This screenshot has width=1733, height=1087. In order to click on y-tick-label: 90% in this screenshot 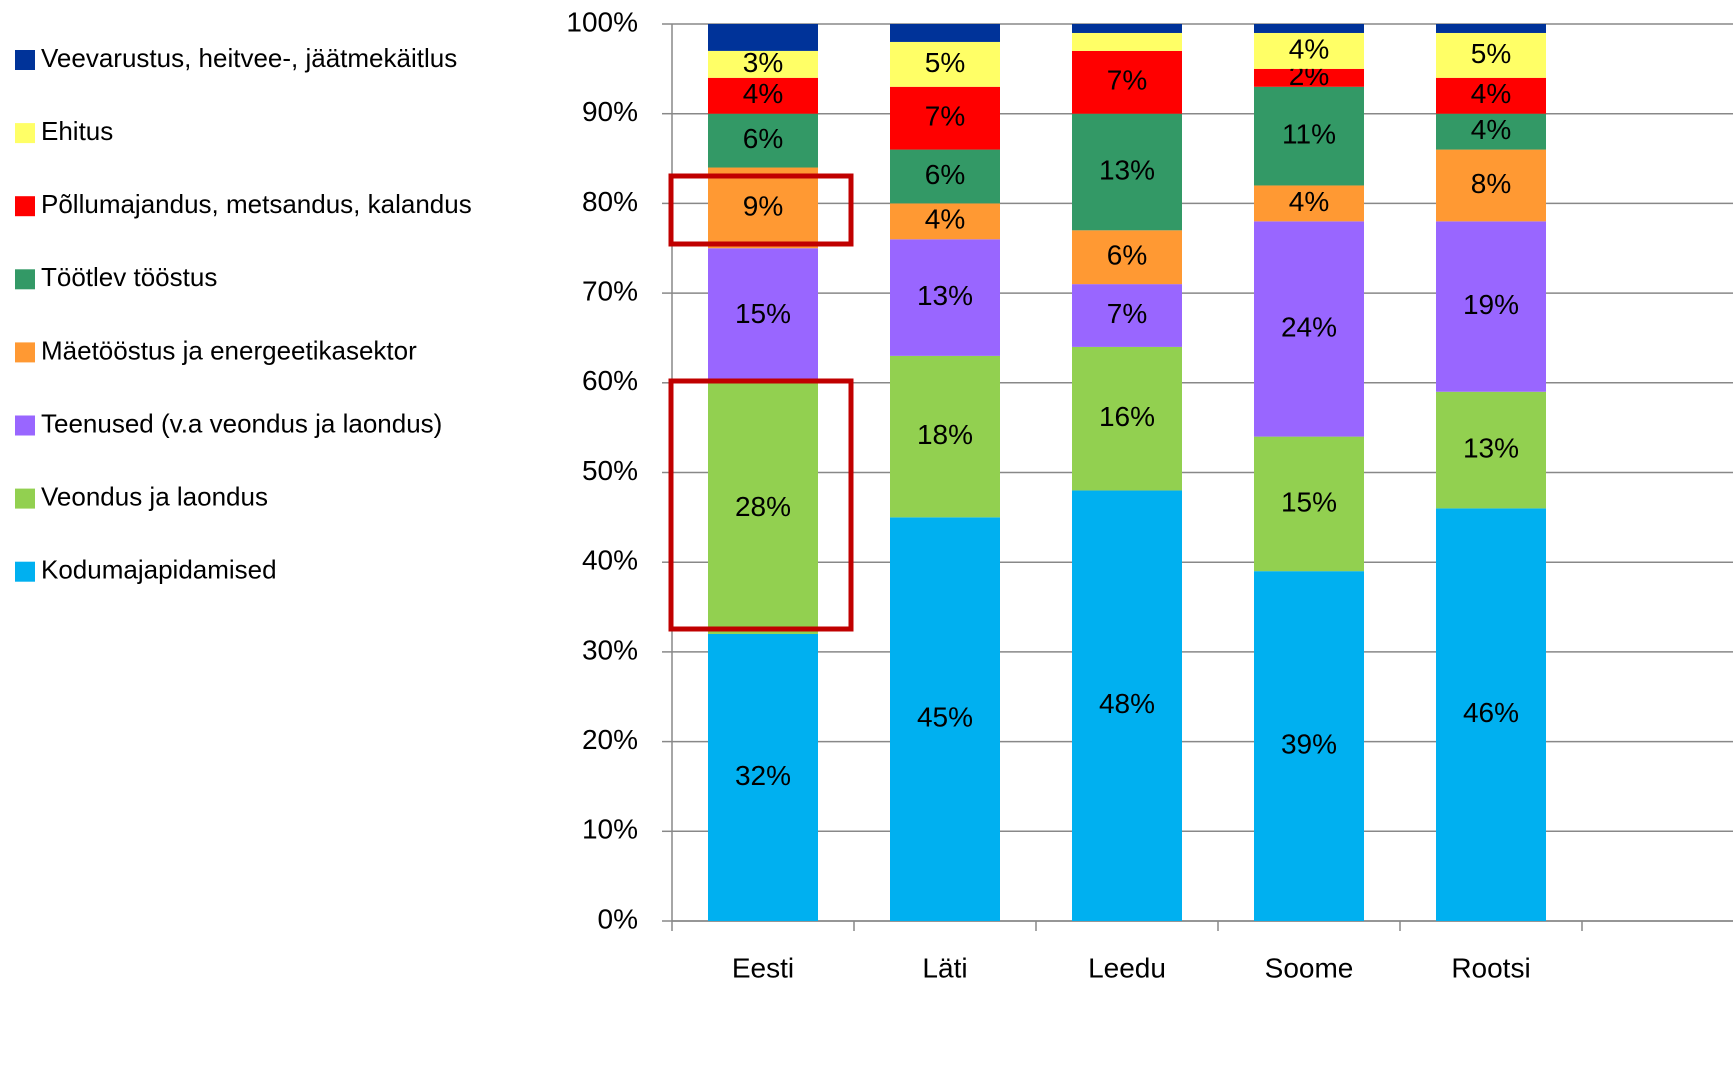, I will do `click(610, 111)`.